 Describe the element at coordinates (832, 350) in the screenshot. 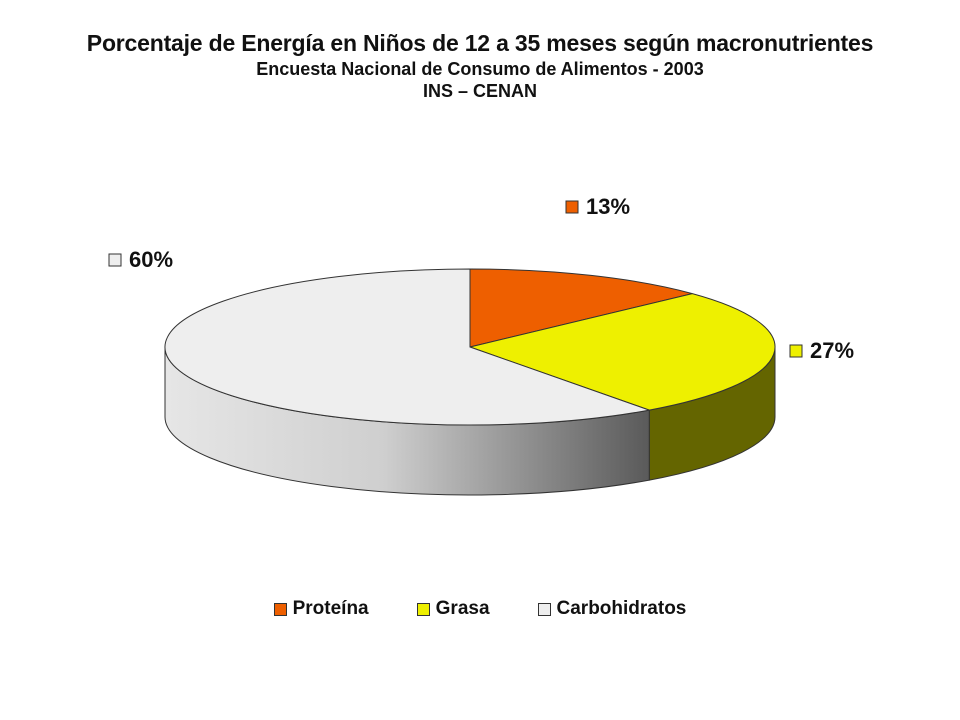

I see `data-label-1: 27%` at that location.